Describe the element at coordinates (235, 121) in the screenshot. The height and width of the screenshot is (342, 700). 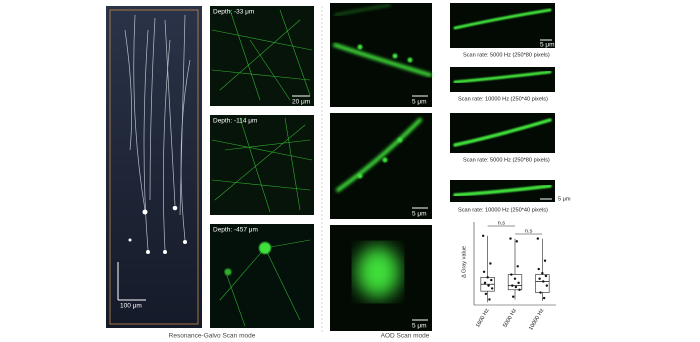
I see `depth-label: Depth: -114 μm` at that location.